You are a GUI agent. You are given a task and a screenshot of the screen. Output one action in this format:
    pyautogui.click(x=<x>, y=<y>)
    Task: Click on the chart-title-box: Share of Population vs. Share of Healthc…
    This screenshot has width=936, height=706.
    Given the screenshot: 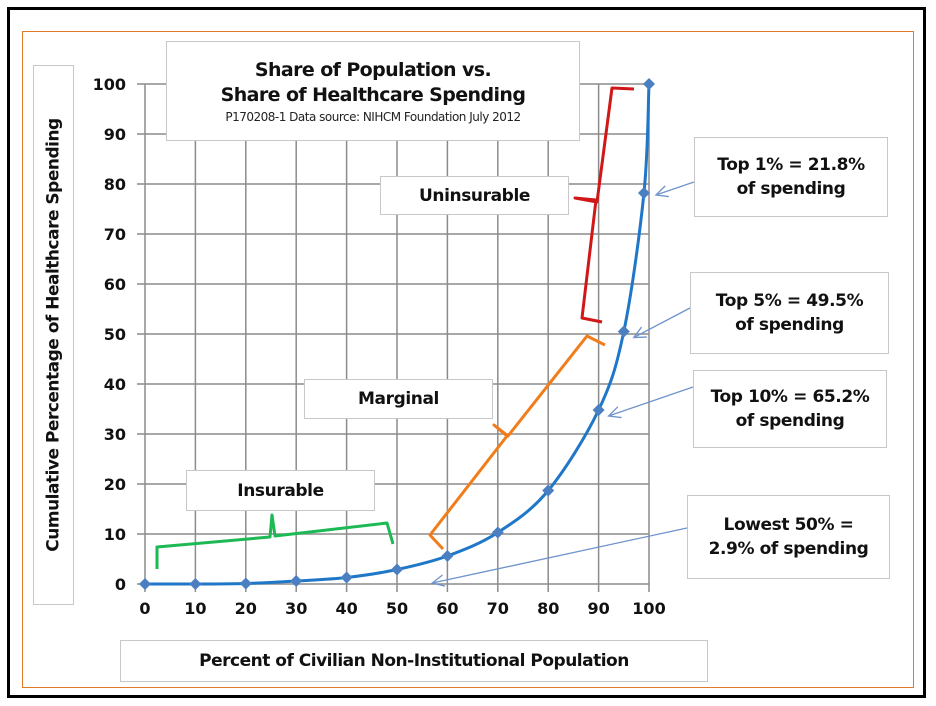 What is the action you would take?
    pyautogui.click(x=373, y=91)
    